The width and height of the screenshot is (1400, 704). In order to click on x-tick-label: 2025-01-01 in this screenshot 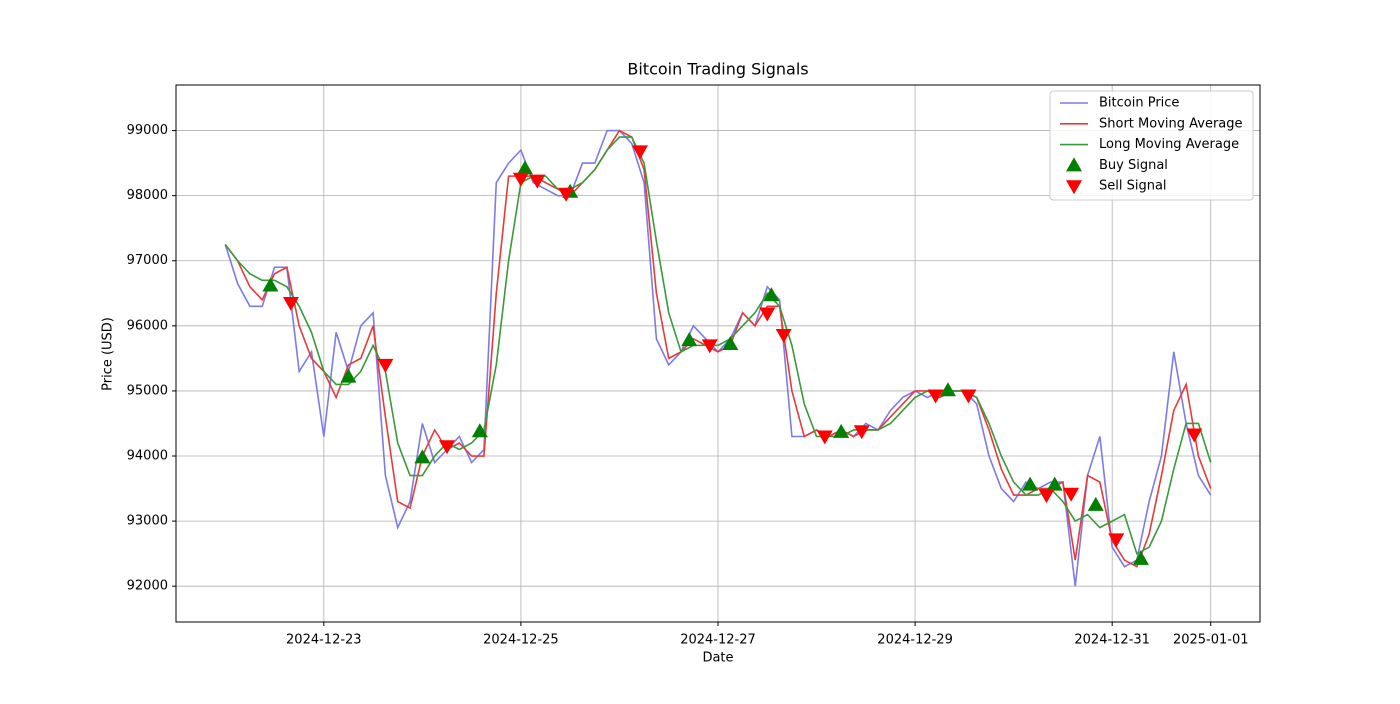, I will do `click(1211, 640)`.